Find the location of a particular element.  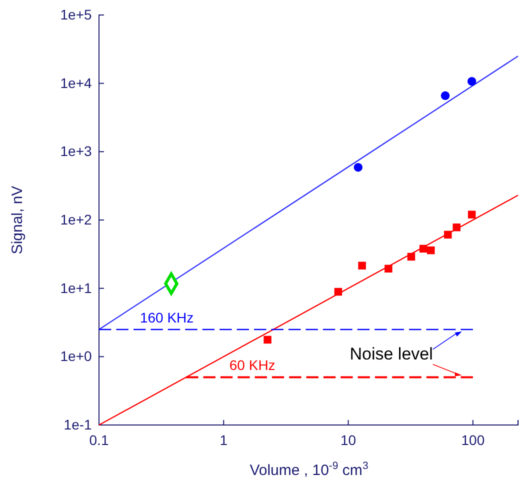

x-tick-label: 10 is located at coordinates (348, 440).